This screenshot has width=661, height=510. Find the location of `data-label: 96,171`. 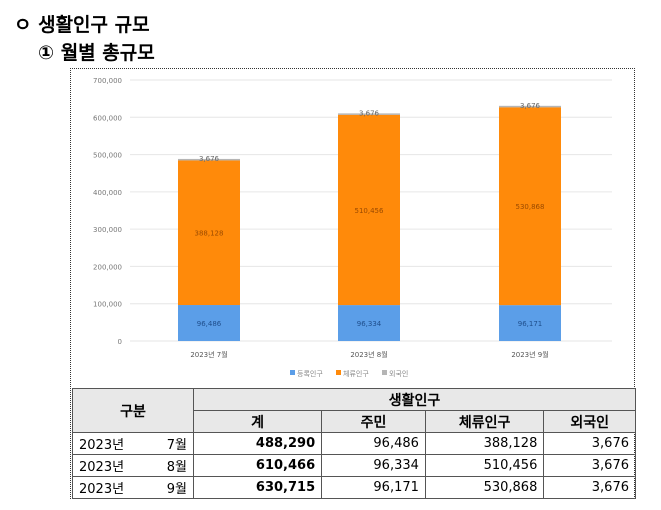

data-label: 96,171 is located at coordinates (530, 324).